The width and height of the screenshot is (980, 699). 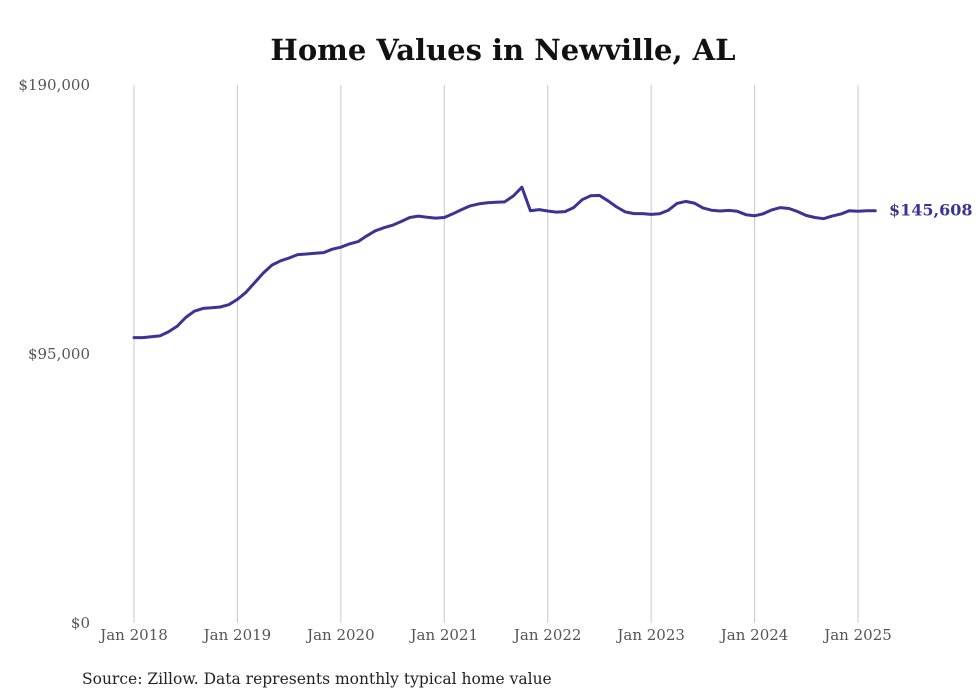 What do you see at coordinates (340, 635) in the screenshot?
I see `x-tick-label: Jan 2020` at bounding box center [340, 635].